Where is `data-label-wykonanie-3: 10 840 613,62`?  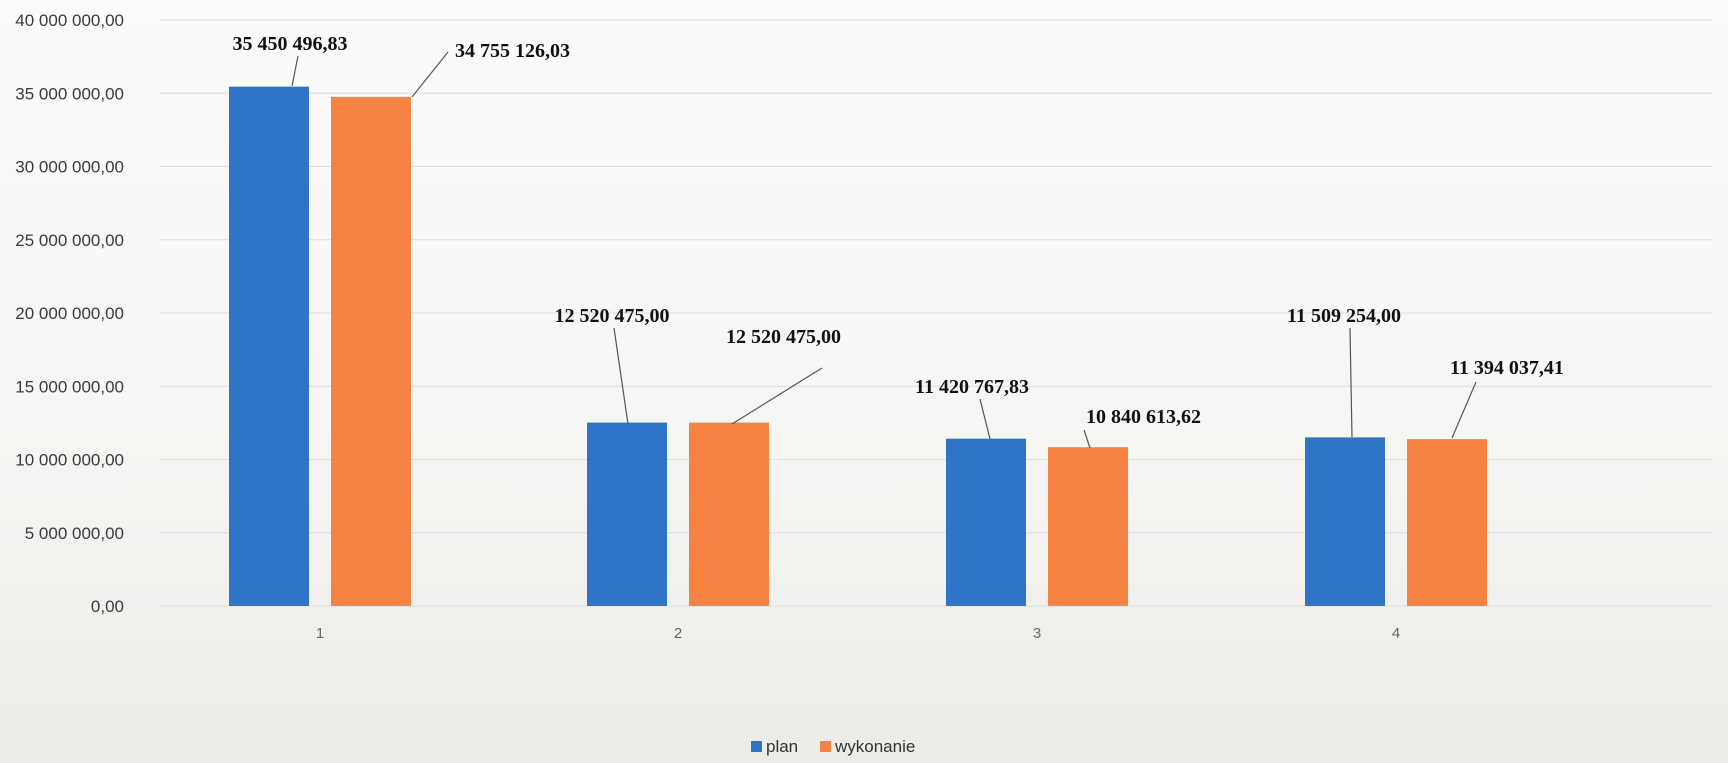 data-label-wykonanie-3: 10 840 613,62 is located at coordinates (1143, 417).